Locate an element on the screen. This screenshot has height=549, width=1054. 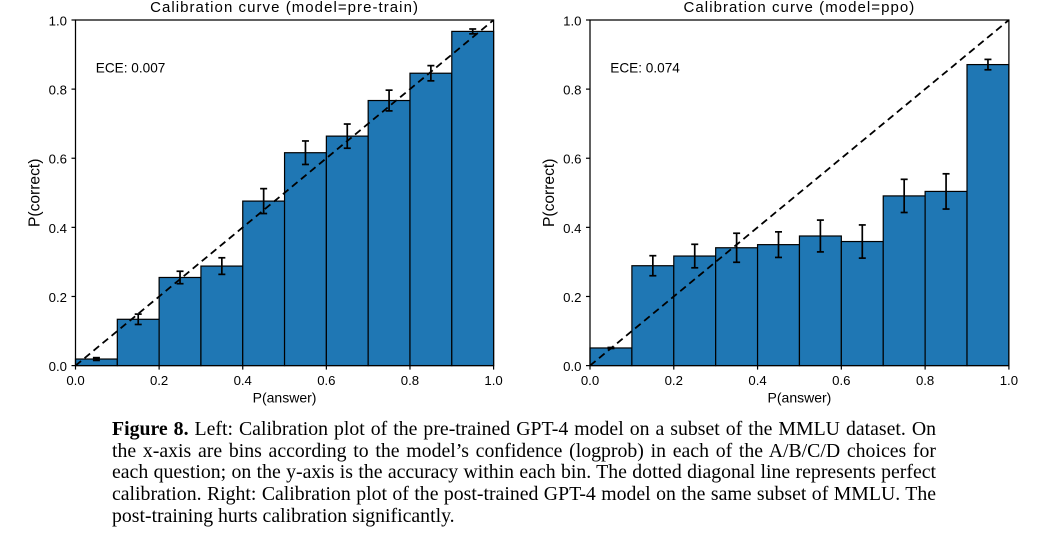
svg-text:Calibration curve (model=pre-t: Calibration curve (model=pre-train) is located at coordinates (284, 8).